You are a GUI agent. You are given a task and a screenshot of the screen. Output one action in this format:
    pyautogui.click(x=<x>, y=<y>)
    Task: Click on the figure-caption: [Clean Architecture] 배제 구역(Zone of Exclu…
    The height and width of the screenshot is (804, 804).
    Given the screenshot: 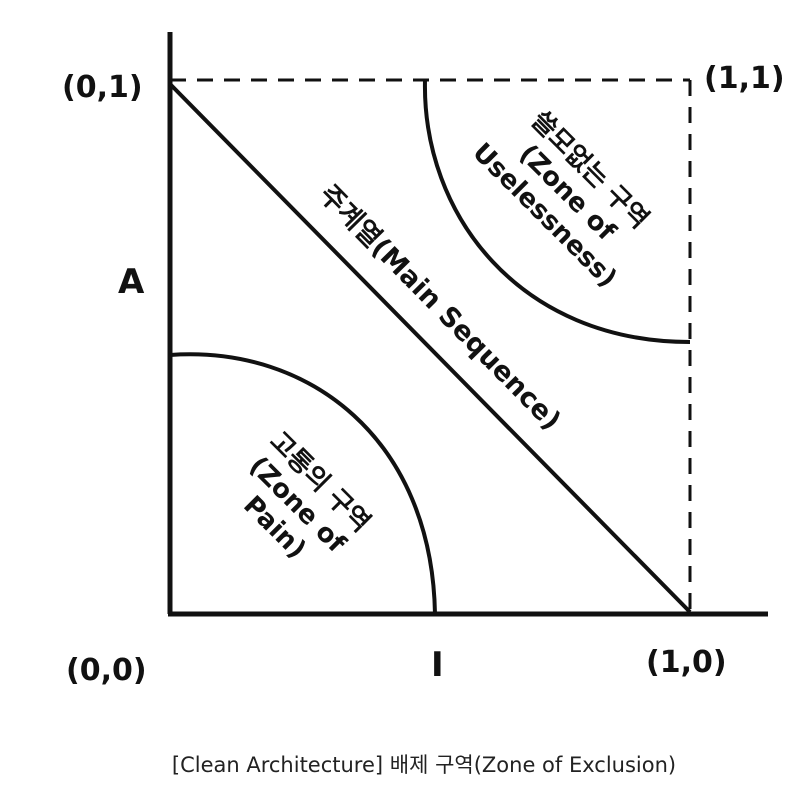 What is the action you would take?
    pyautogui.click(x=424, y=765)
    